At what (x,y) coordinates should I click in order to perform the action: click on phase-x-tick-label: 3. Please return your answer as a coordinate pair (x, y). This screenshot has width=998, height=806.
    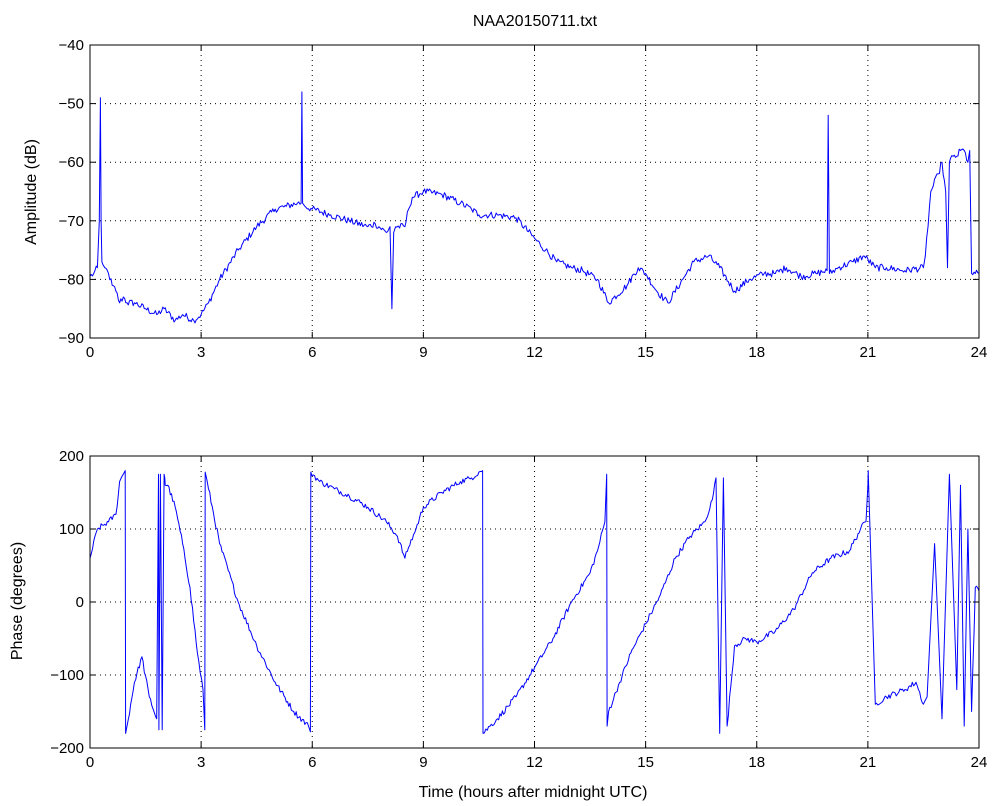
    Looking at the image, I should click on (201, 762).